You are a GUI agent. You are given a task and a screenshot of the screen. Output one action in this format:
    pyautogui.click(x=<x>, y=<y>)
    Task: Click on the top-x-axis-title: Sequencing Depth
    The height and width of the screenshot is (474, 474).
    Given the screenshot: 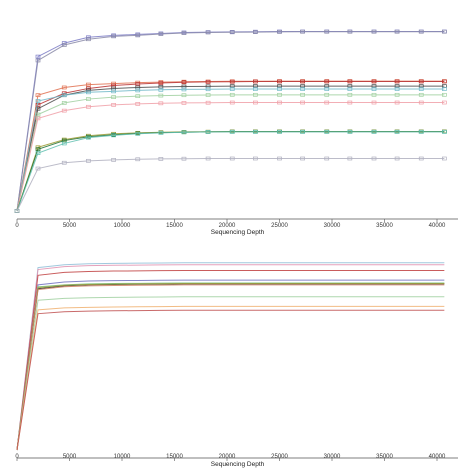 What is the action you would take?
    pyautogui.click(x=238, y=232)
    